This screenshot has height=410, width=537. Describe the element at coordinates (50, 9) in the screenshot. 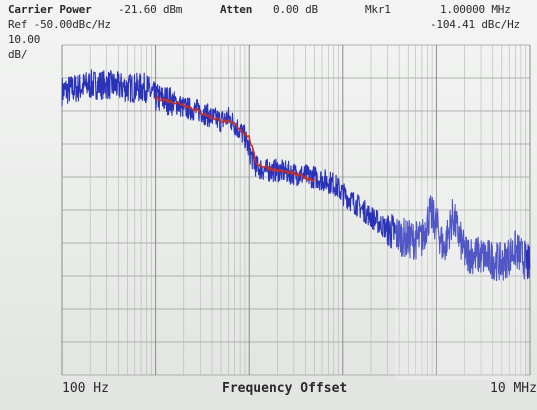

I see `carrier-power-label: Carrier Power` at that location.